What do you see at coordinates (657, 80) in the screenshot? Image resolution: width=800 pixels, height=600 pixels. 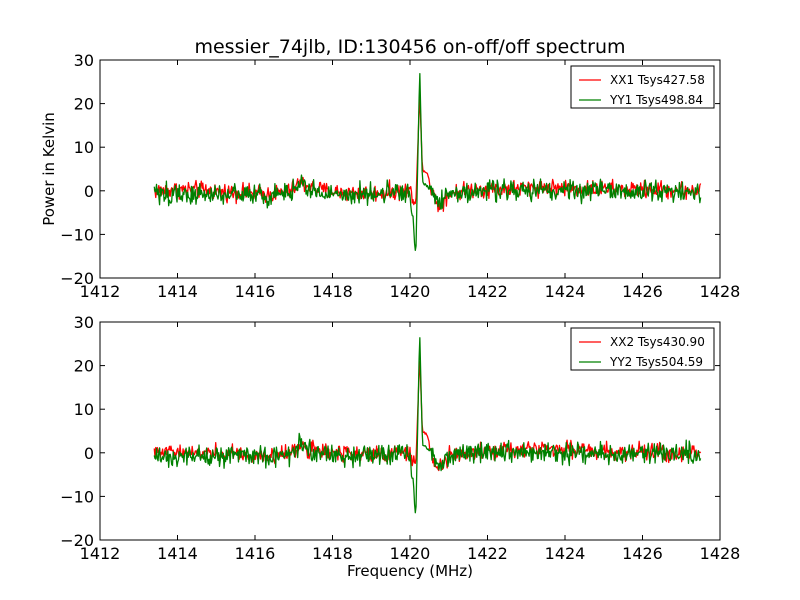 I see `legend-label: XX1 Tsys427.58` at bounding box center [657, 80].